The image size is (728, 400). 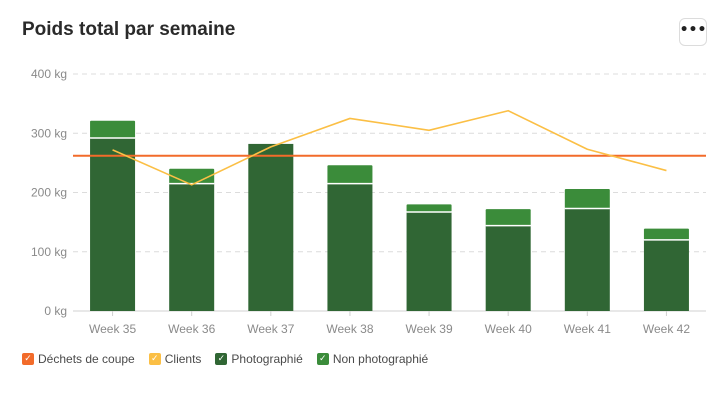 I want to click on x-tick-label: Week 40, so click(x=508, y=329).